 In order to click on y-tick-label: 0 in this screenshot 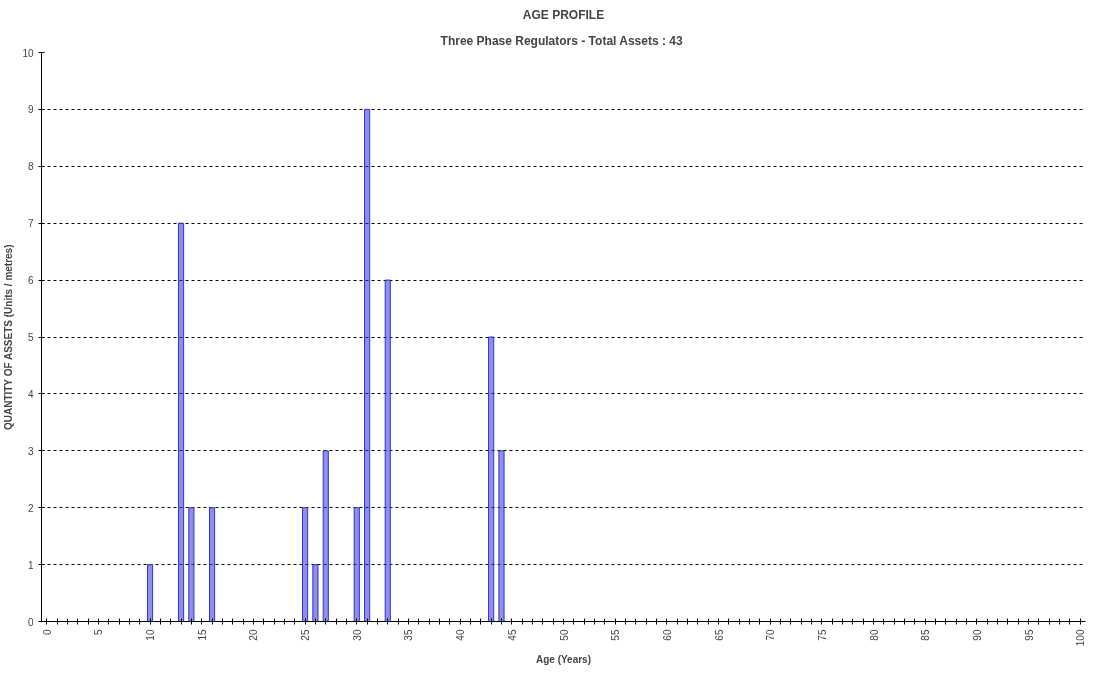, I will do `click(30, 622)`.